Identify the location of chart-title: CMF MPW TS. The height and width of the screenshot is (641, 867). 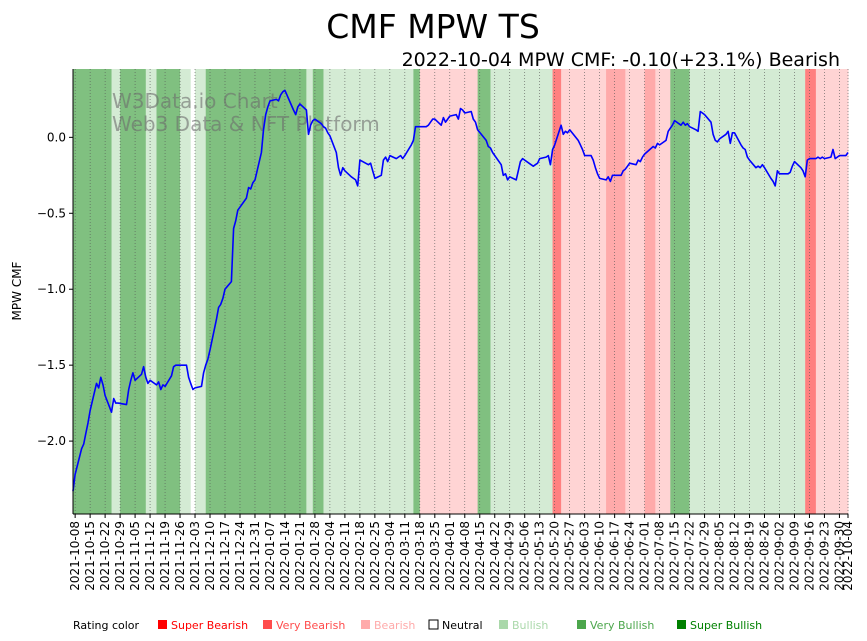
(433, 26).